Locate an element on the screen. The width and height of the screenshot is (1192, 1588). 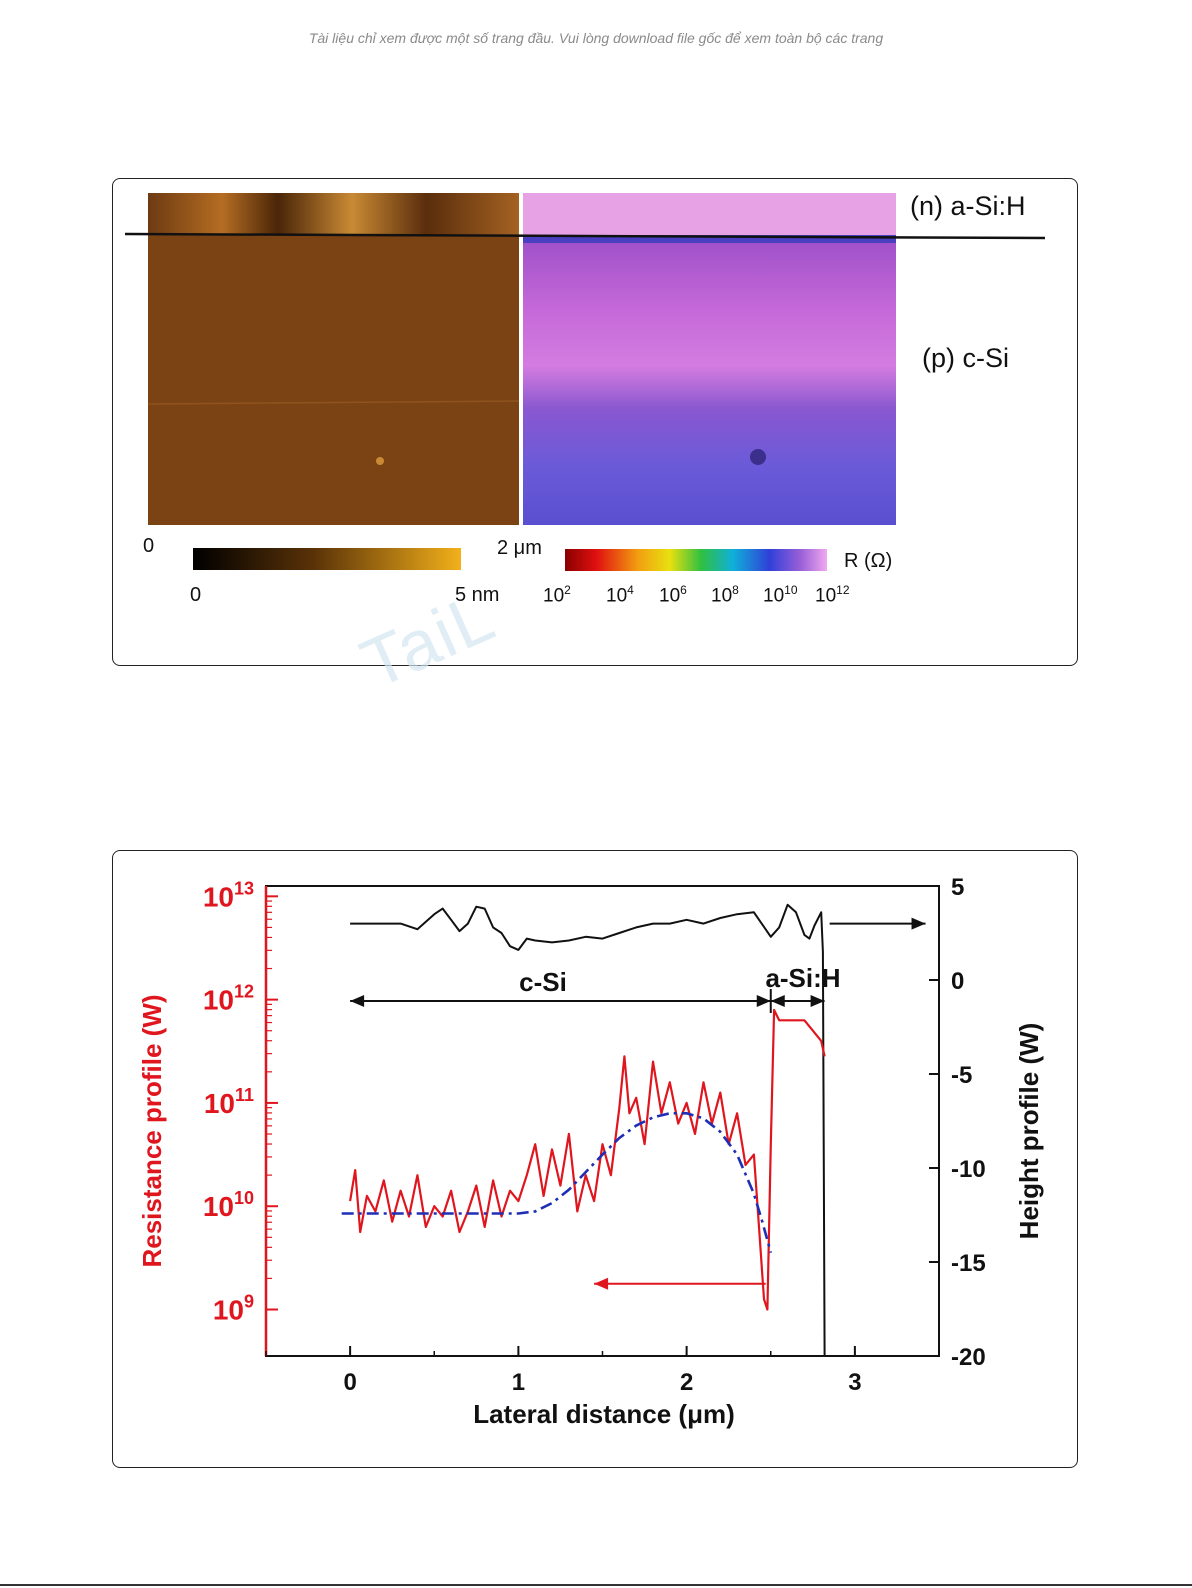
y-right-tick-label: 5 is located at coordinates (957, 887).